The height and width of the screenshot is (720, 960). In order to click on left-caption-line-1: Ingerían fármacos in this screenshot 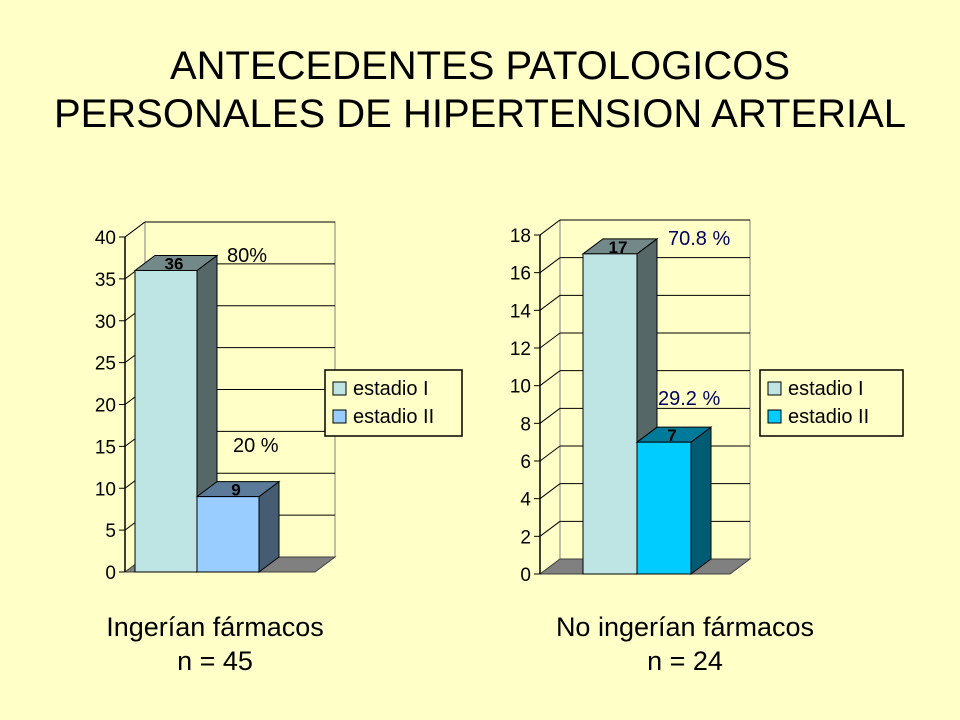, I will do `click(215, 627)`.